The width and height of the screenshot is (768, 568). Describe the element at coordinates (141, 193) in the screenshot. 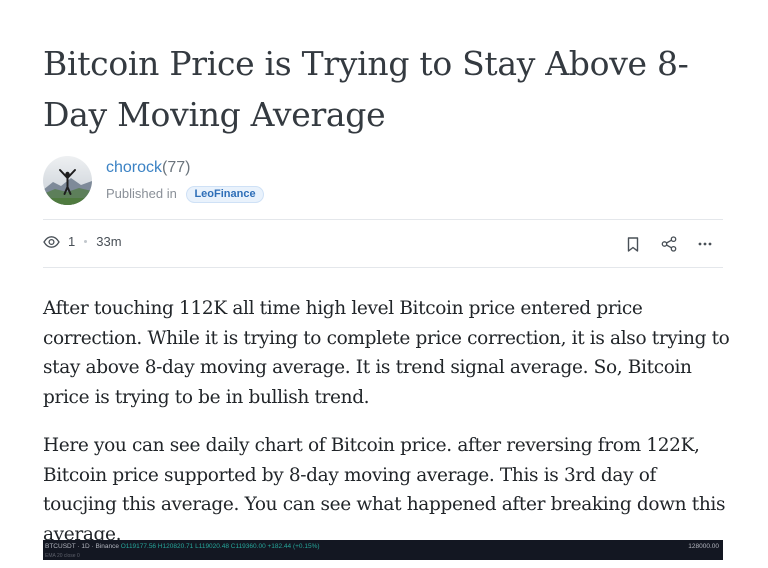

I see `published-label: Published in` at that location.